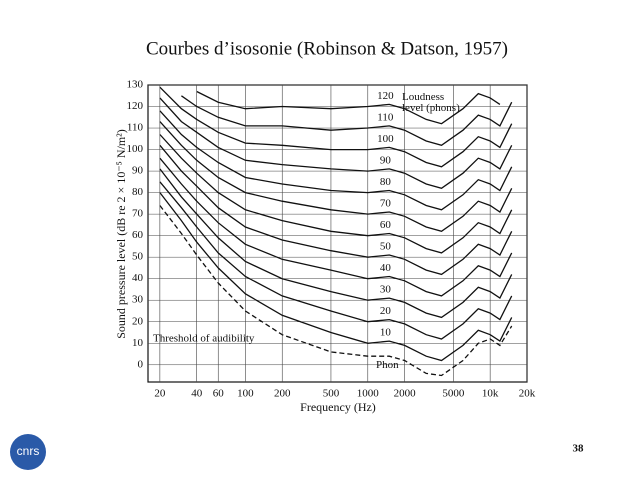  Describe the element at coordinates (197, 394) in the screenshot. I see `x-tick-label: 40` at that location.